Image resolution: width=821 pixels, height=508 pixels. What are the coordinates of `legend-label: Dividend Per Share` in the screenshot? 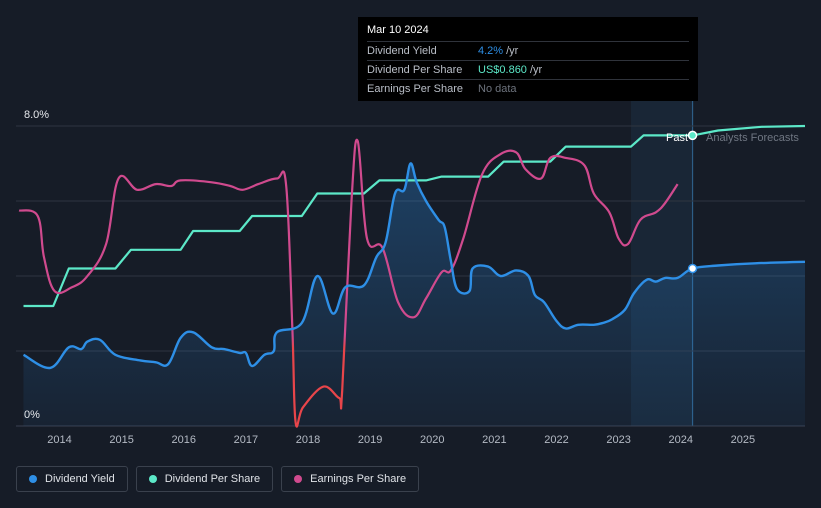 It's located at (212, 479).